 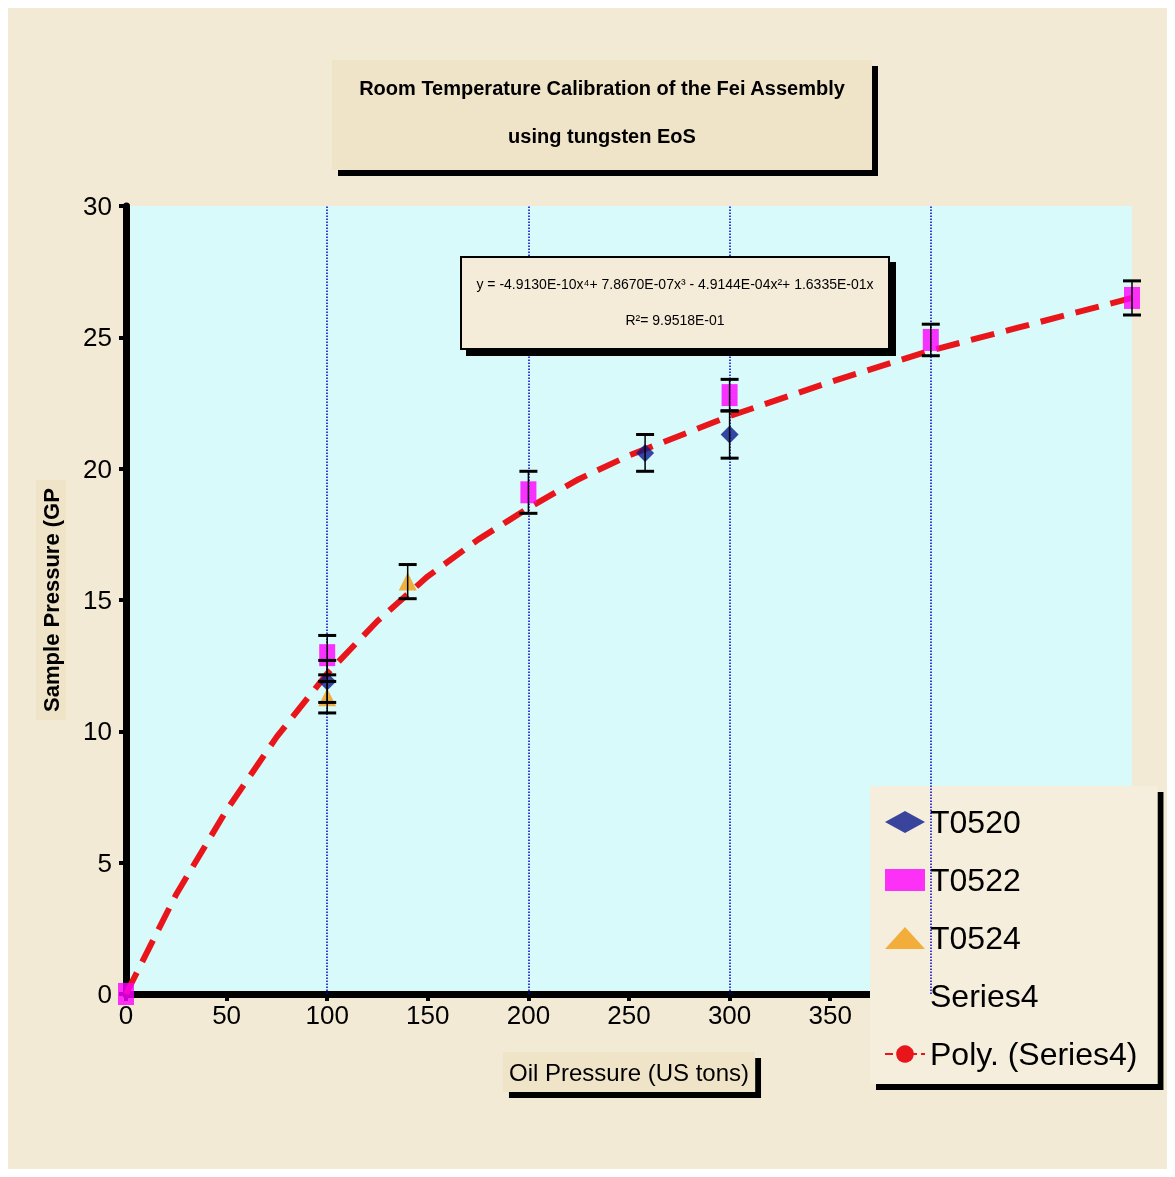 I want to click on text: Series4, so click(x=984, y=996).